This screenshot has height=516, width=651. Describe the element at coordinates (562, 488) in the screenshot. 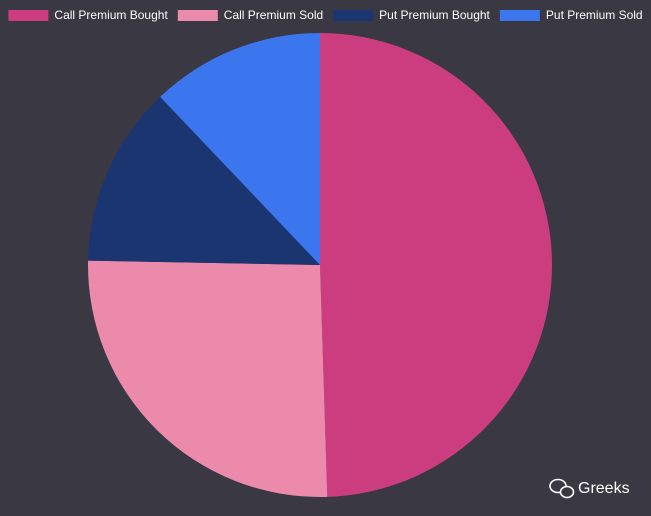

I see `watermark-icon` at that location.